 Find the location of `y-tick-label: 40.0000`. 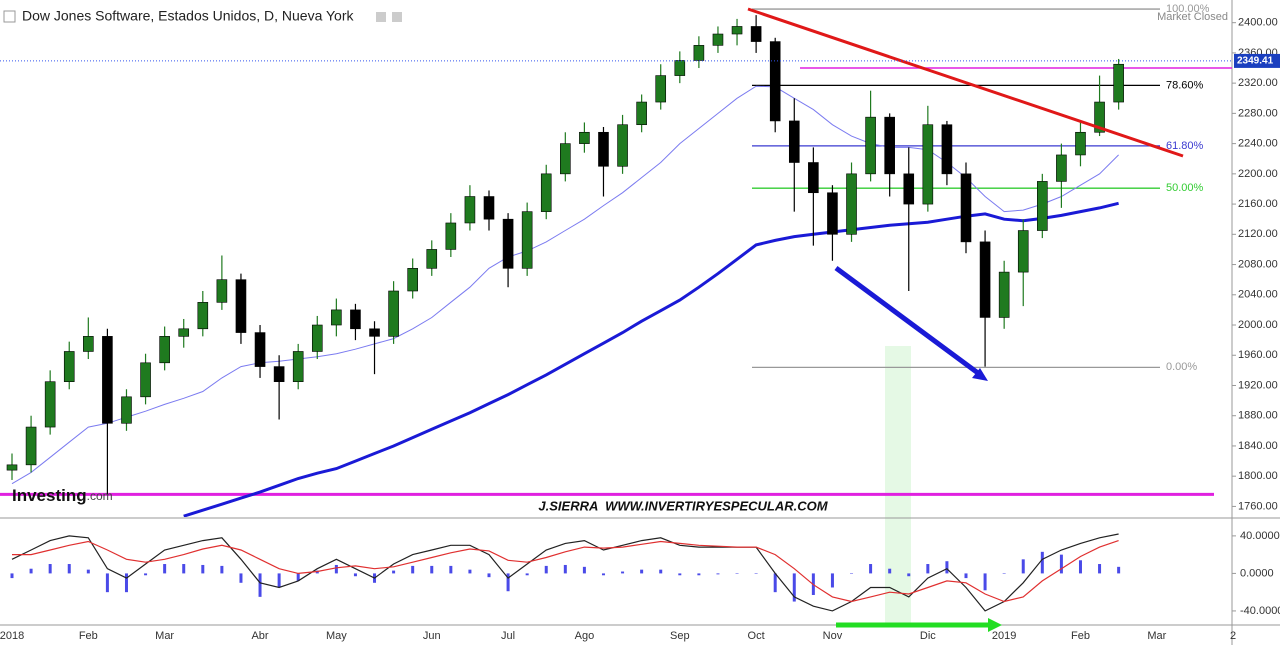

y-tick-label: 40.0000 is located at coordinates (1260, 536).